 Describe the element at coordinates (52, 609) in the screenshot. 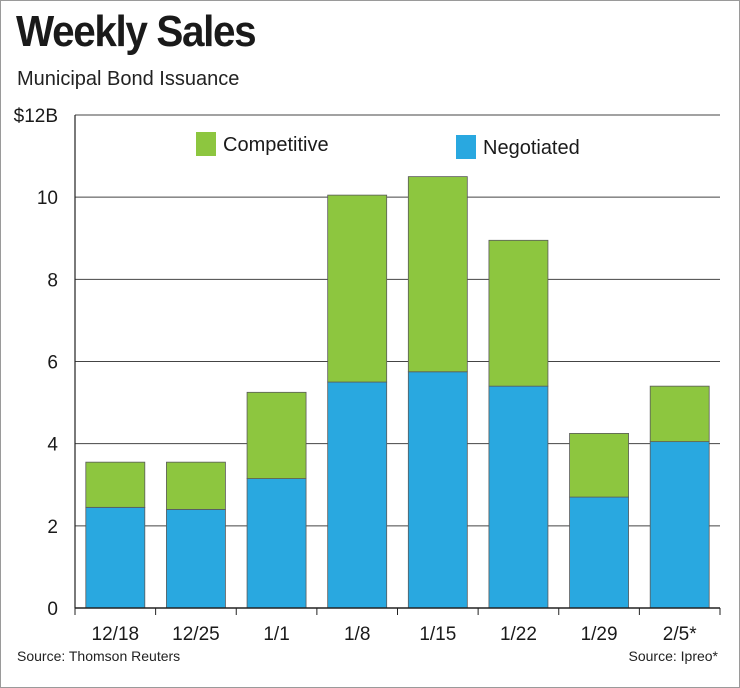

I see `y-tick-label: 0` at that location.